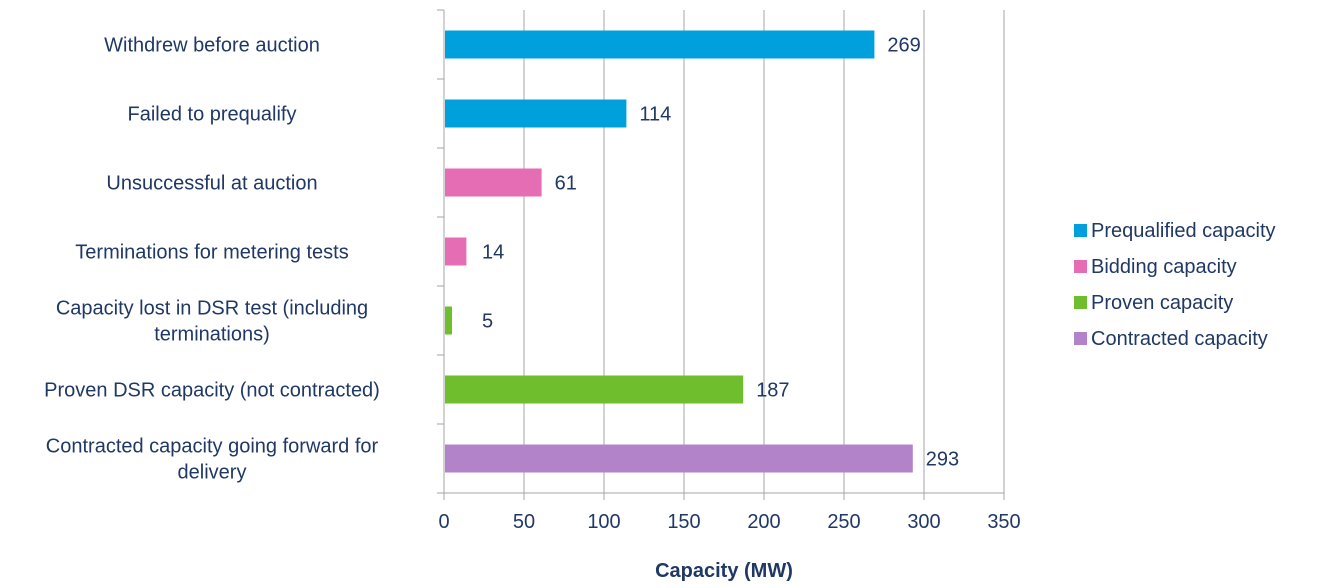 The height and width of the screenshot is (588, 1331). Describe the element at coordinates (212, 391) in the screenshot. I see `category-label-5: Proven DSR capacity (not contracted)` at that location.